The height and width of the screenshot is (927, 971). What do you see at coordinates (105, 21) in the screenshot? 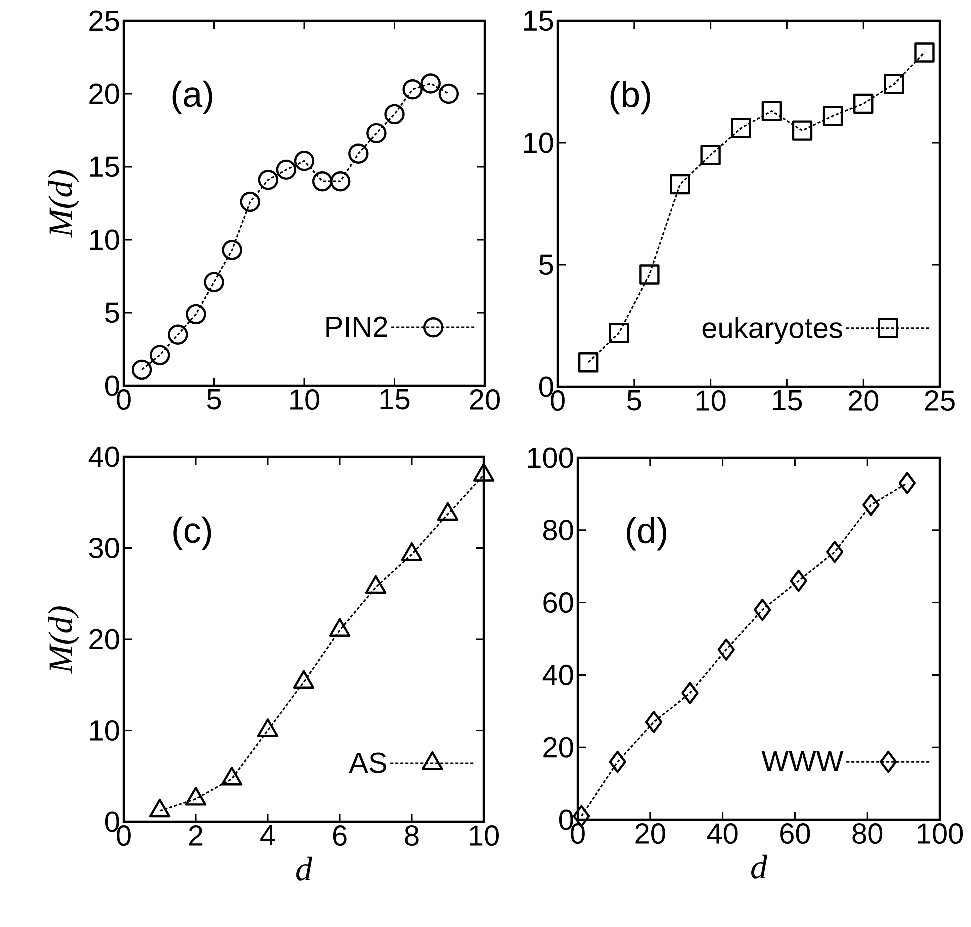
I see `y-tick-label: 25` at bounding box center [105, 21].